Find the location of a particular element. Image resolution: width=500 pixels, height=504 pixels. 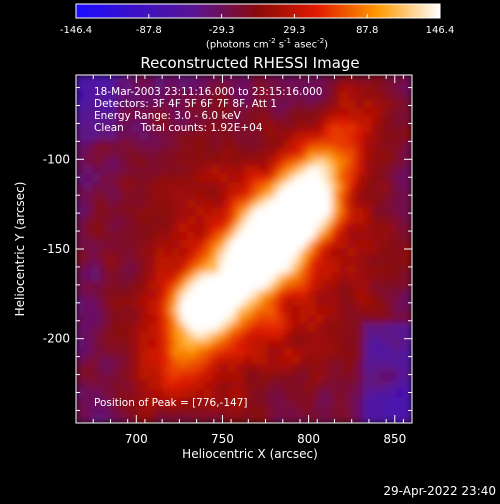

x-tick-label: 800 is located at coordinates (308, 439).